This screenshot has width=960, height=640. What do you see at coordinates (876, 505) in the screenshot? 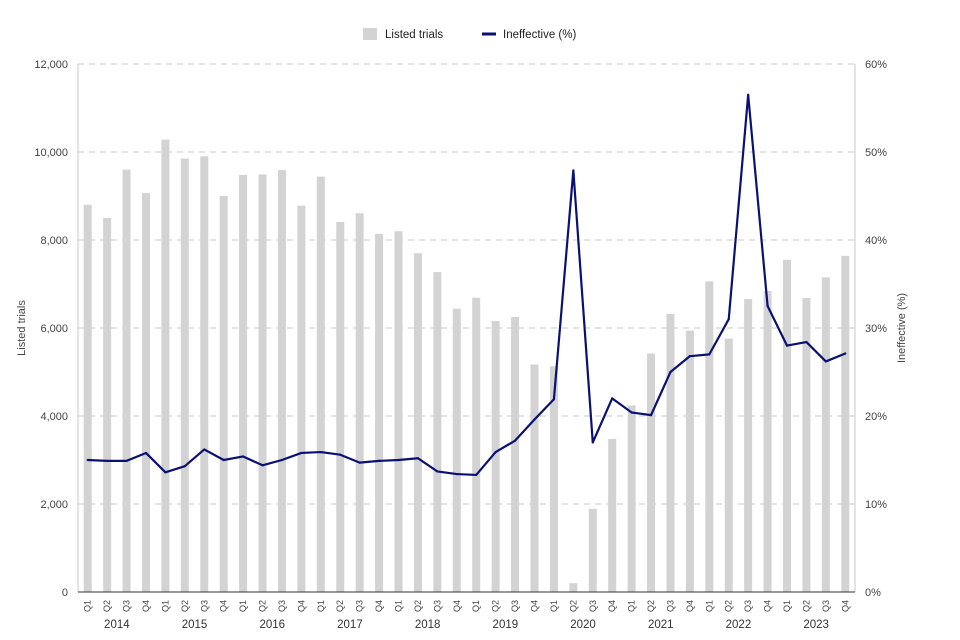
I see `y2-tick-label: 10%` at bounding box center [876, 505].